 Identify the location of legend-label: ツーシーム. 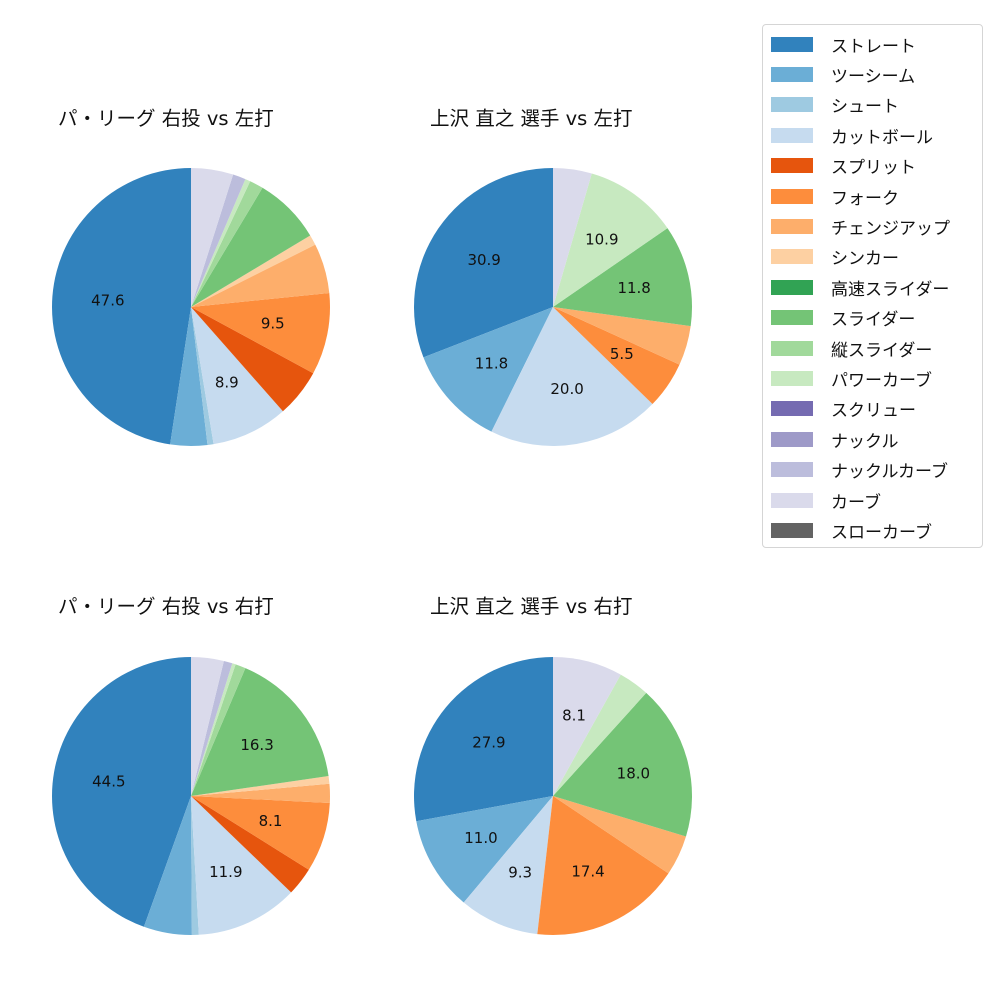
(873, 76).